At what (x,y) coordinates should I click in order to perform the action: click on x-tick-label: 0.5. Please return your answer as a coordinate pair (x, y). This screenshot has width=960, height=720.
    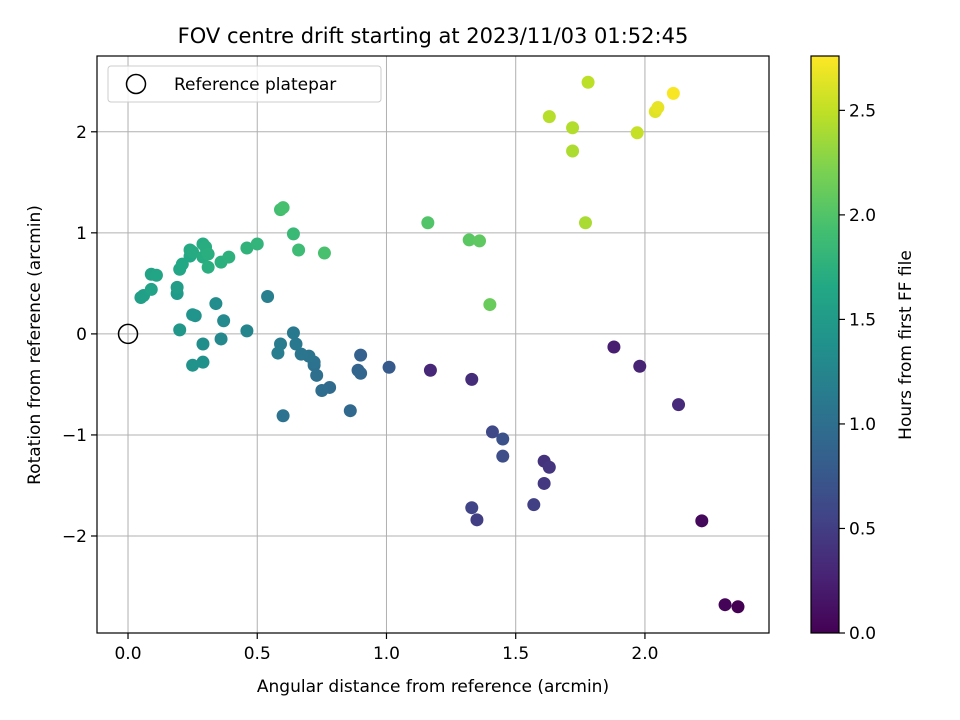
    Looking at the image, I should click on (257, 654).